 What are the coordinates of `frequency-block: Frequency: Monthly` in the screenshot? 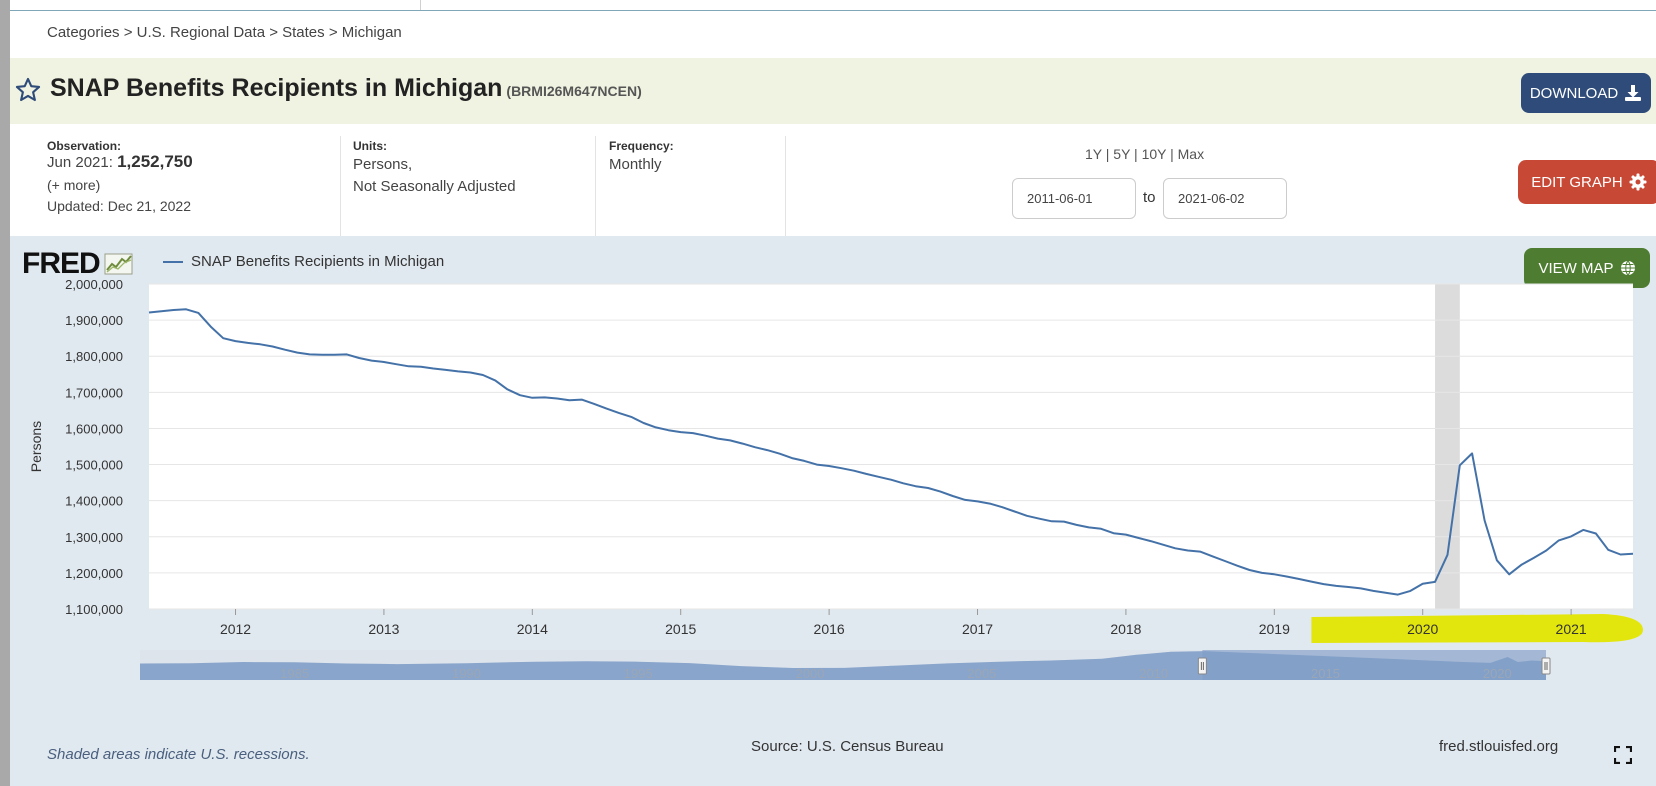 It's located at (691, 180).